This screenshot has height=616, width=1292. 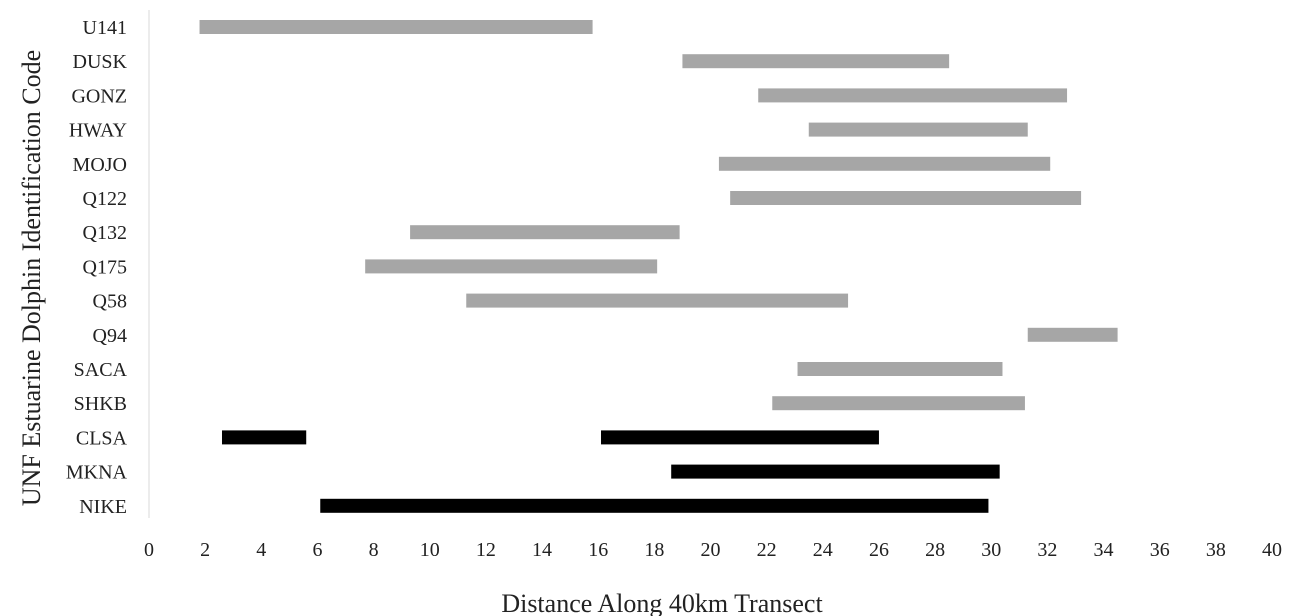 I want to click on x-tick-label-40: 40, so click(x=1272, y=550).